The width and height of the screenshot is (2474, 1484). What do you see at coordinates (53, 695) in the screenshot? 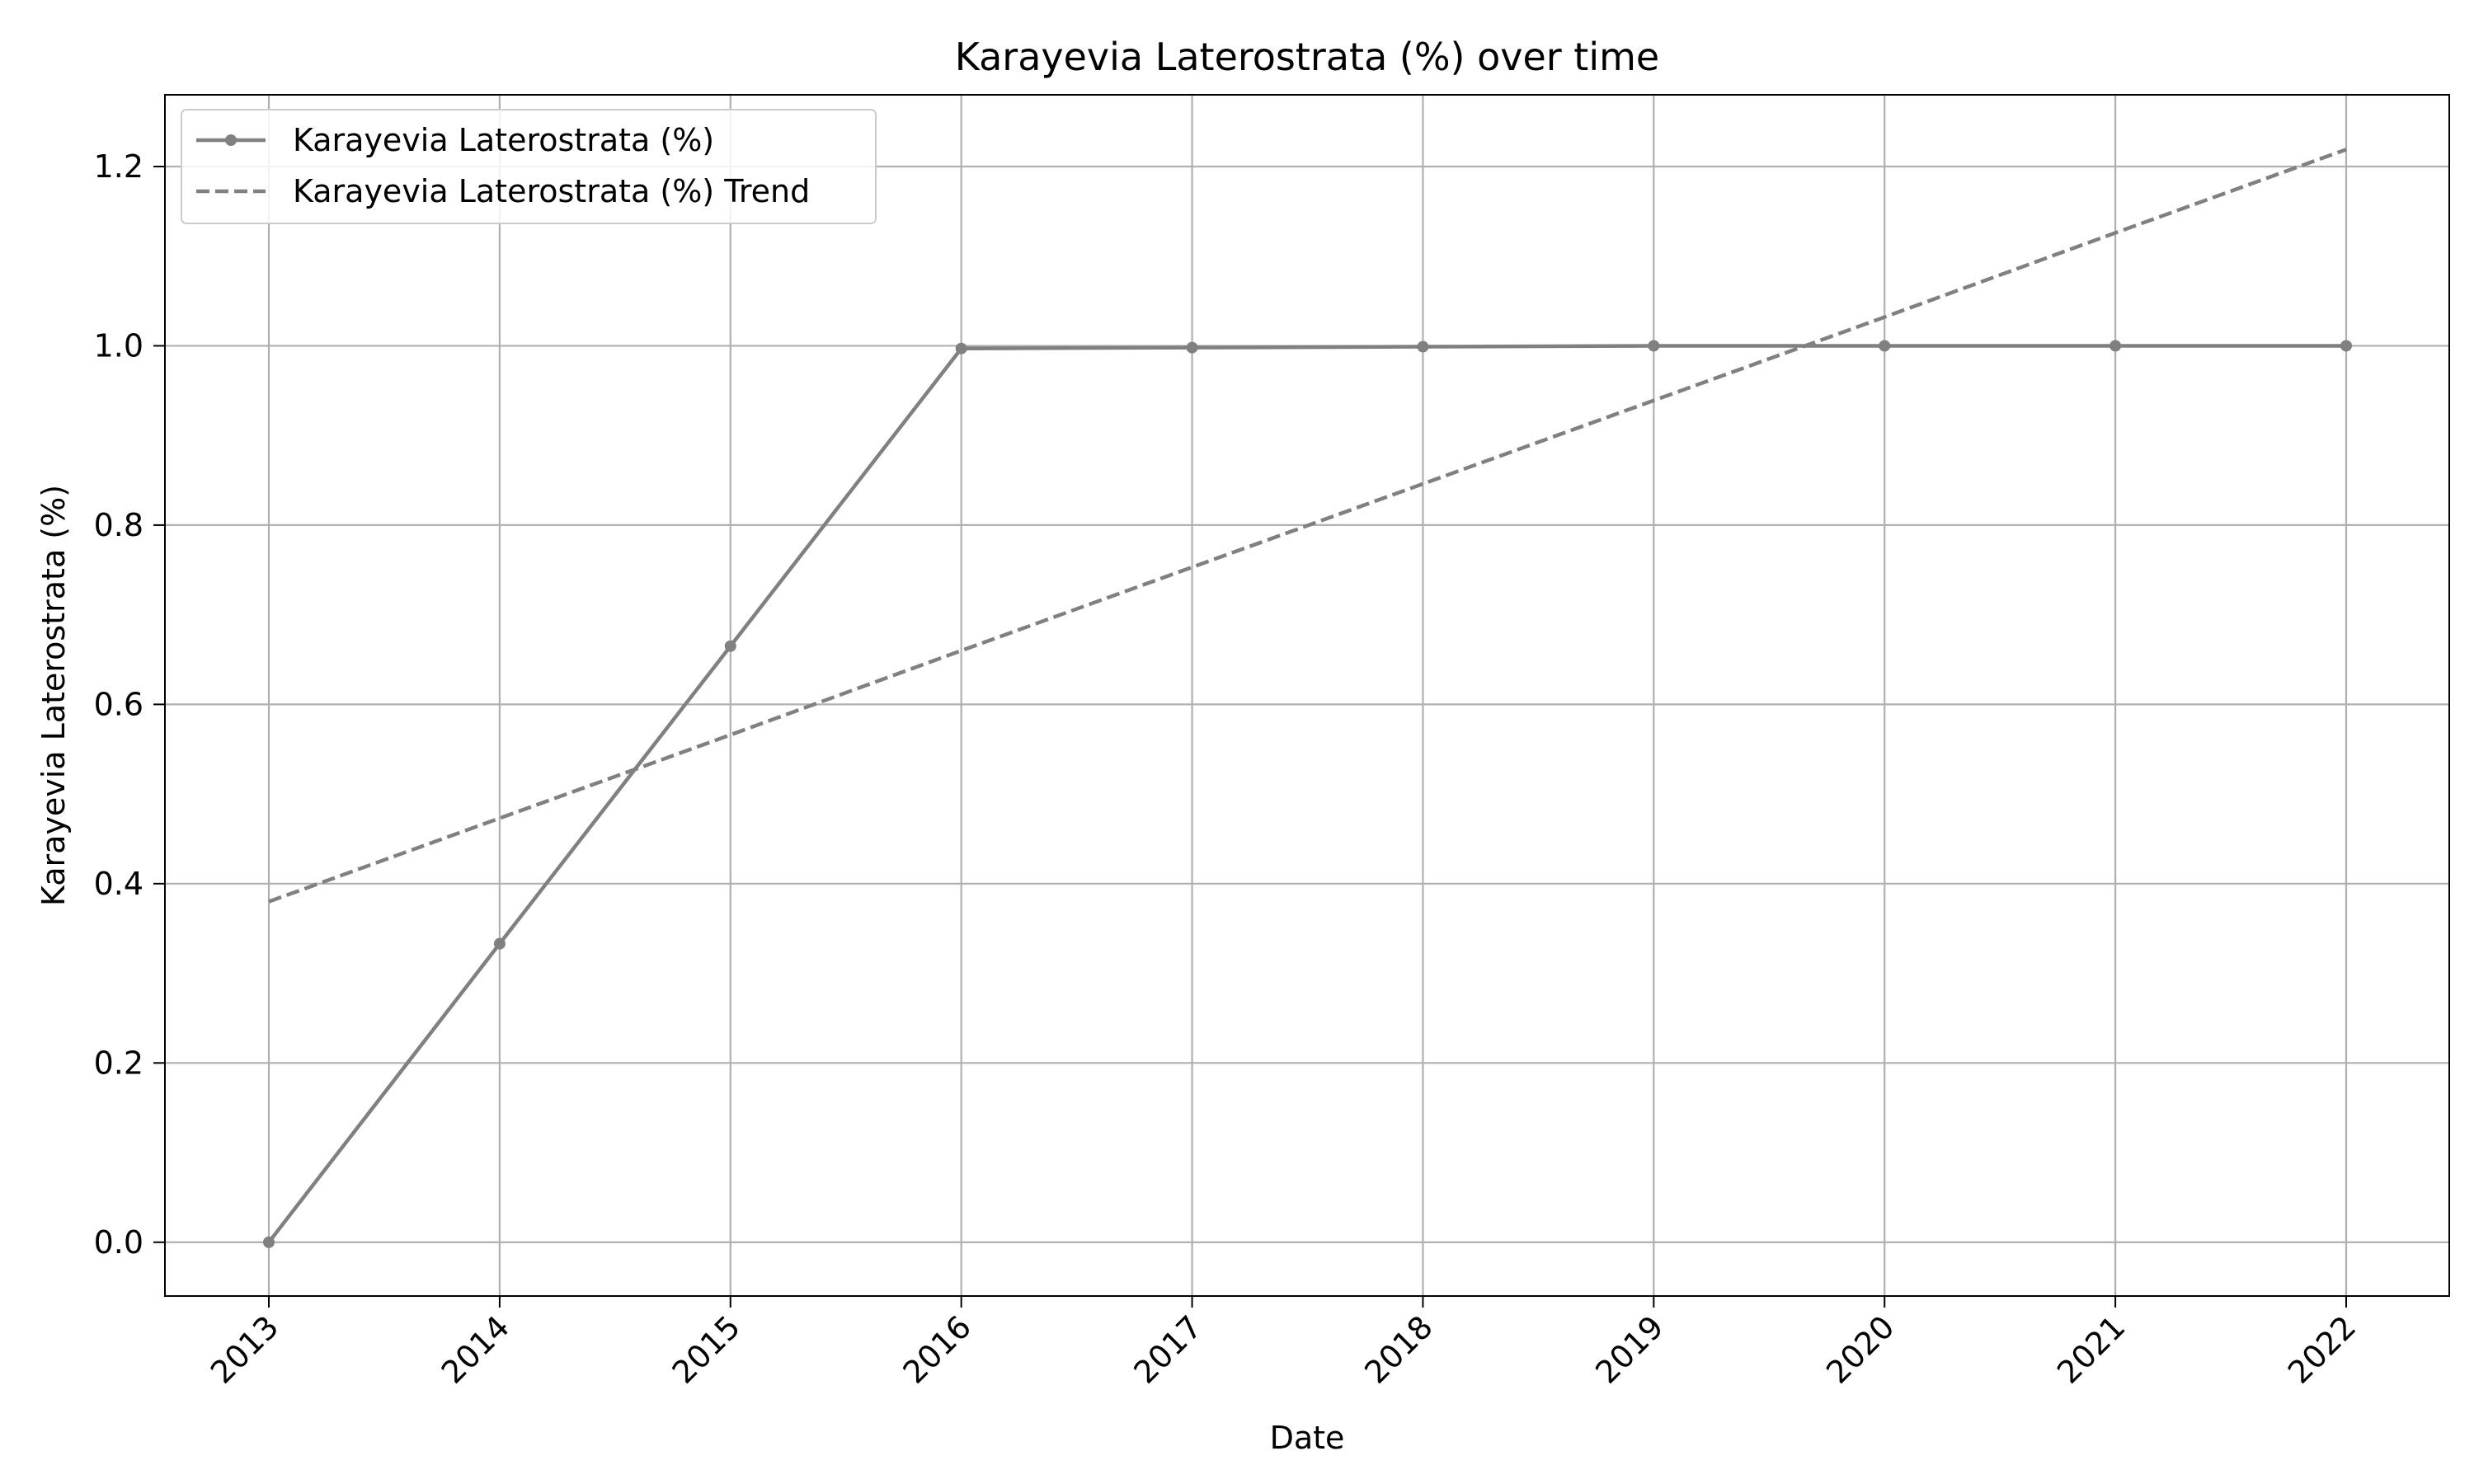
I see `y-axis-label: Karayevia Laterostrata (%)` at bounding box center [53, 695].